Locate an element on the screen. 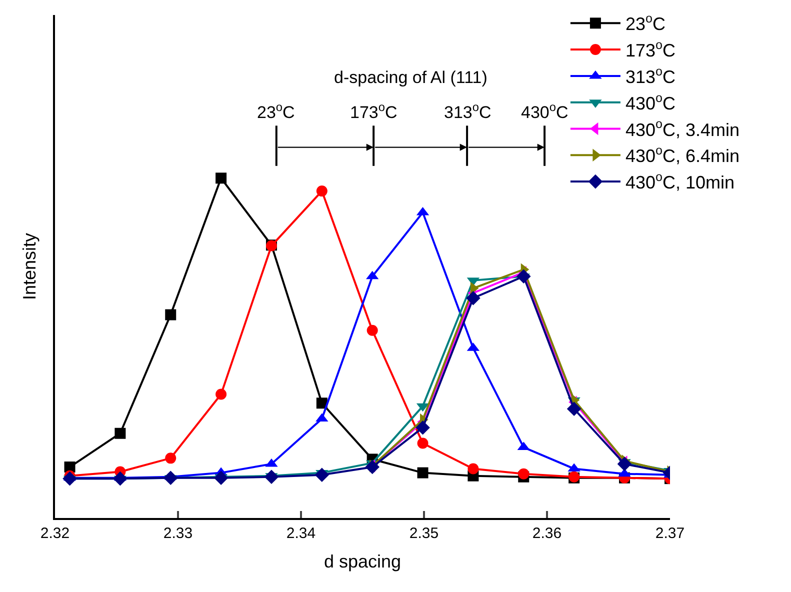  ref-line-label: 23$^{o}$C is located at coordinates (276, 111).